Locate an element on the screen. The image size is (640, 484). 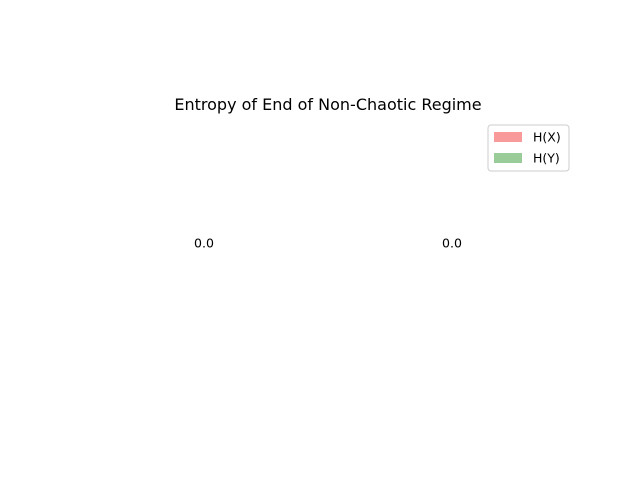
bar-labels-layer: 0.0 0.0 is located at coordinates (328, 243).